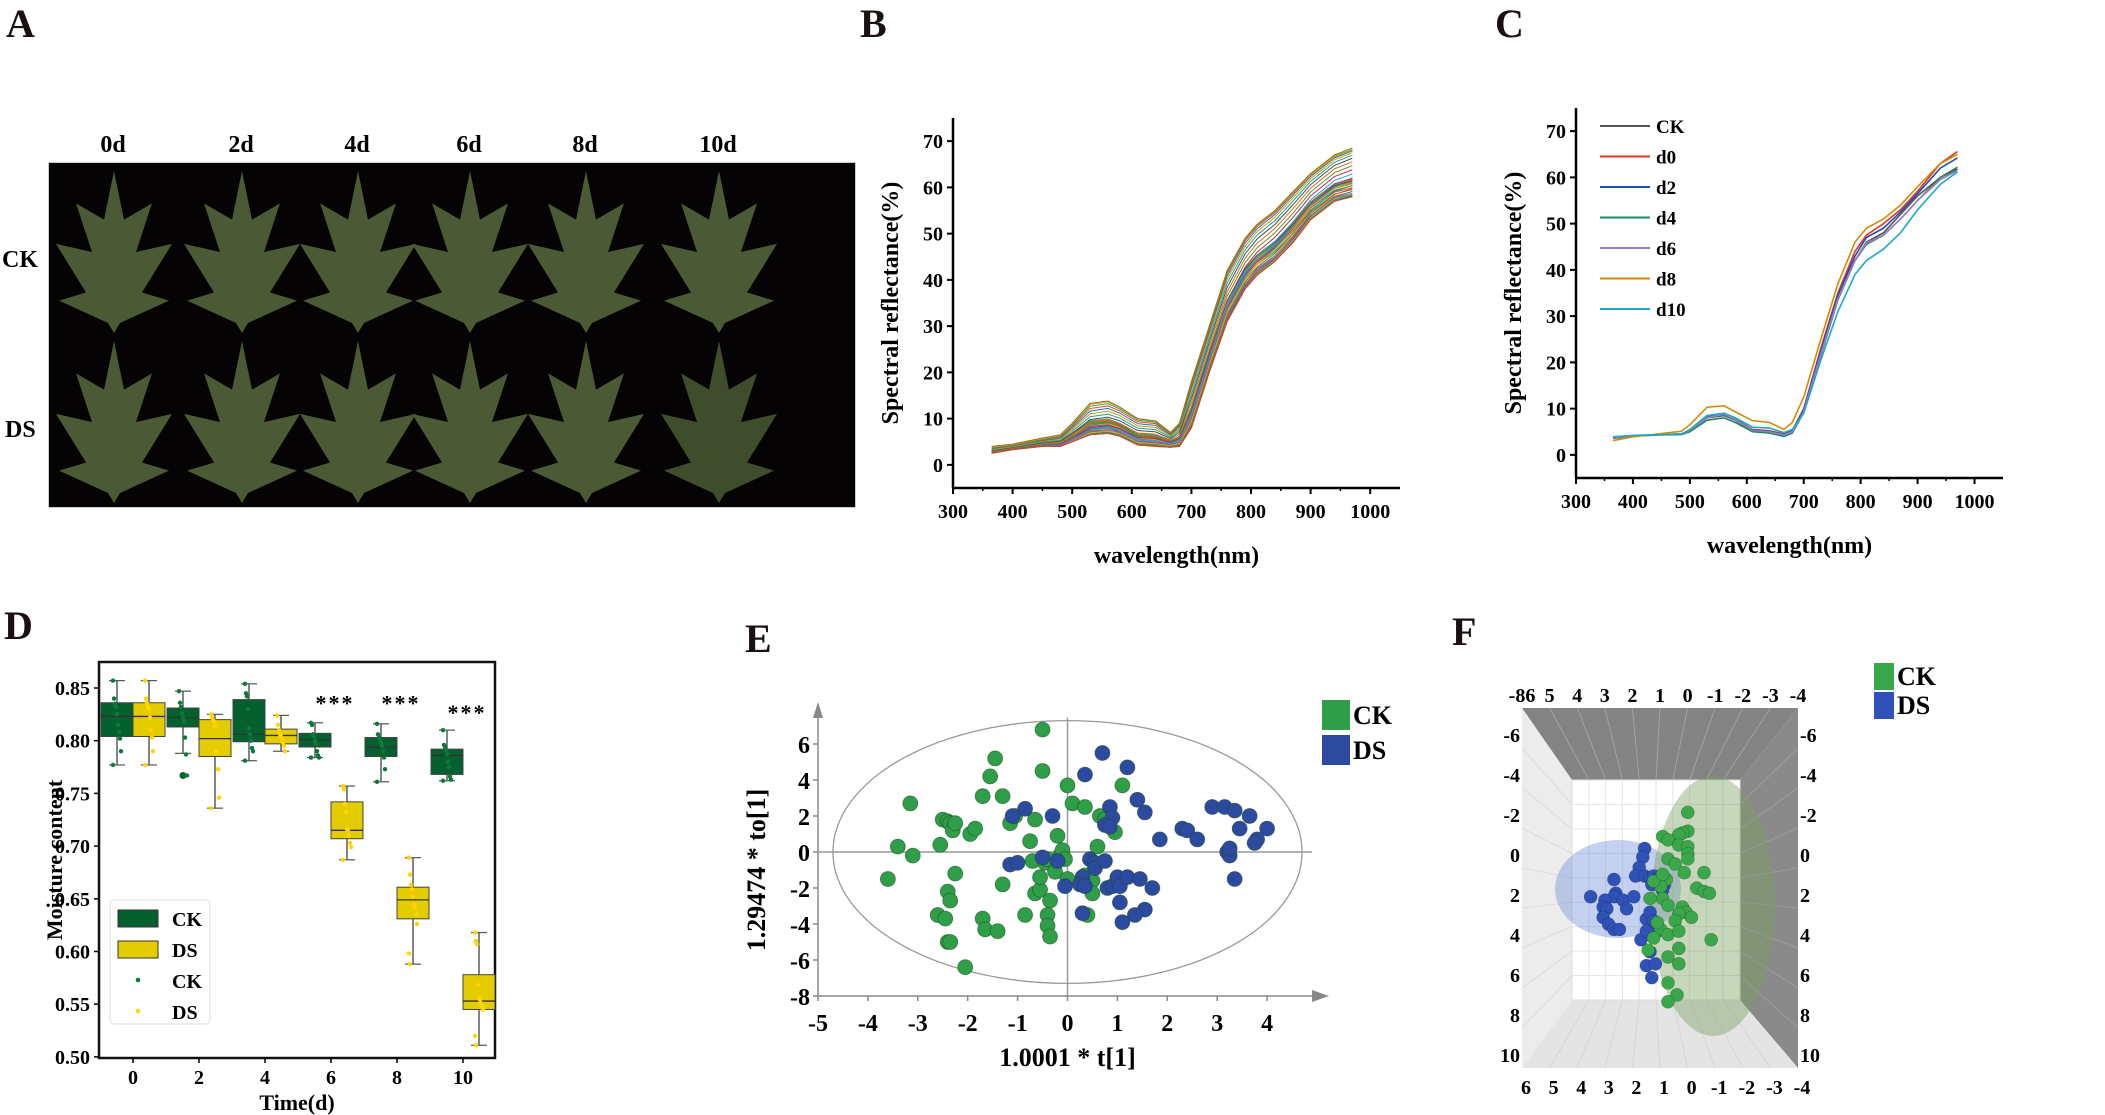 This screenshot has width=2105, height=1115. Describe the element at coordinates (1804, 502) in the screenshot. I see `x-tick-label: 700` at that location.